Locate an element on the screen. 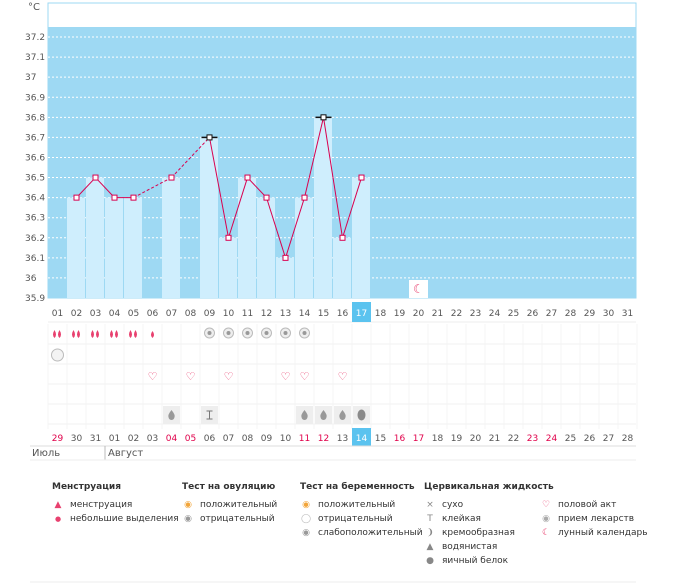  cycle-day-label: 23 is located at coordinates (532, 439).